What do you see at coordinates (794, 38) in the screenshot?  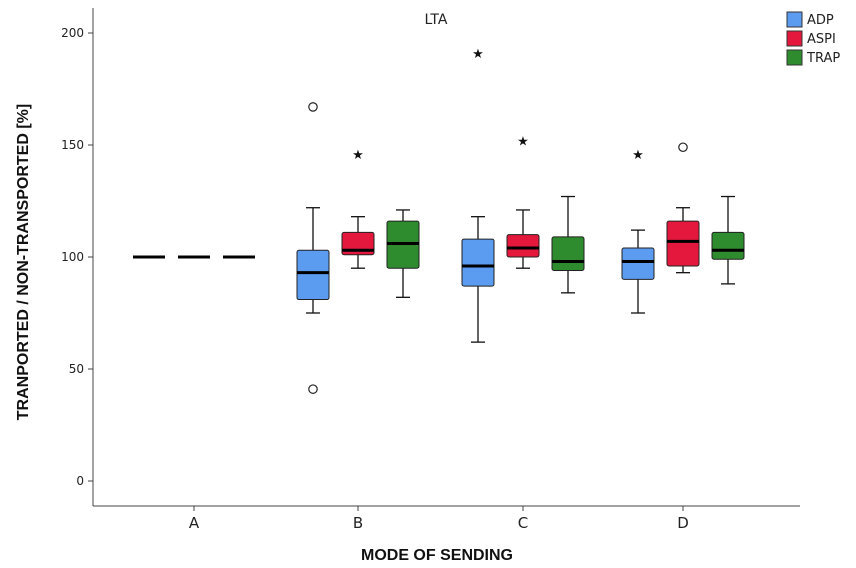 I see `legend-swatch-aspi` at bounding box center [794, 38].